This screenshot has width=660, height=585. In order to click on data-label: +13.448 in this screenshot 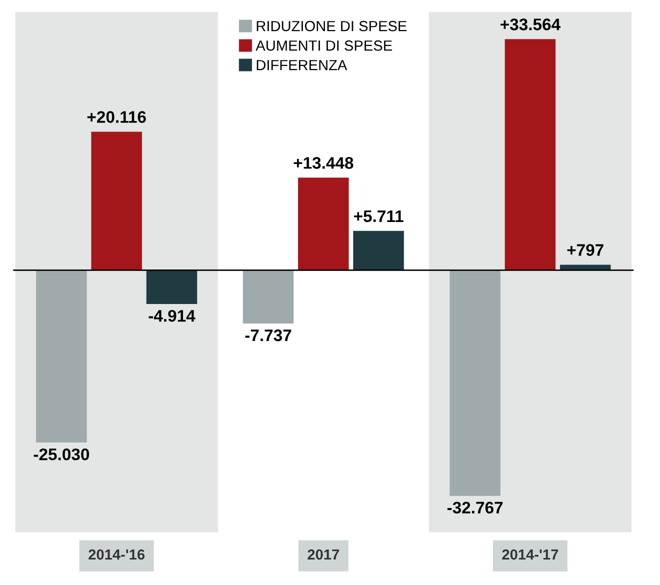, I will do `click(324, 163)`.